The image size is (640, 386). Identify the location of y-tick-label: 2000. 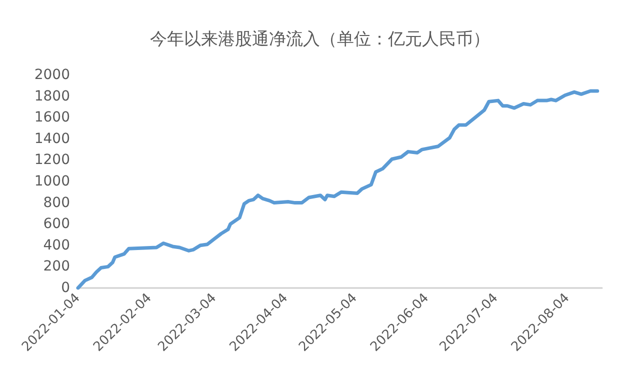
(52, 75).